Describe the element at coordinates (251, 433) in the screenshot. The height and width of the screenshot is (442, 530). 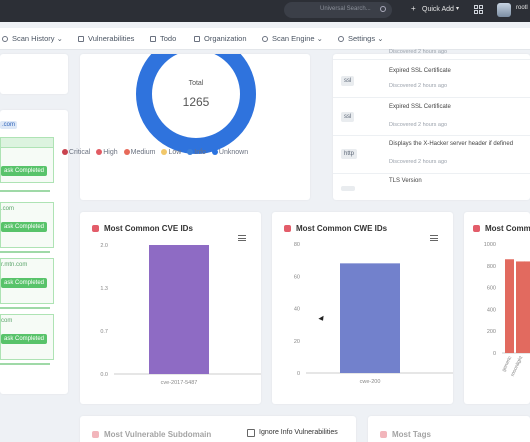
I see `ignore-info-checkbox` at that location.